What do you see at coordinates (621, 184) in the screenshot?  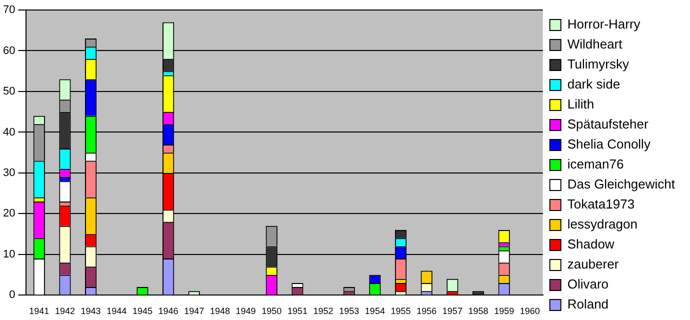 I see `legend-label: Das Gleichgewicht` at bounding box center [621, 184].